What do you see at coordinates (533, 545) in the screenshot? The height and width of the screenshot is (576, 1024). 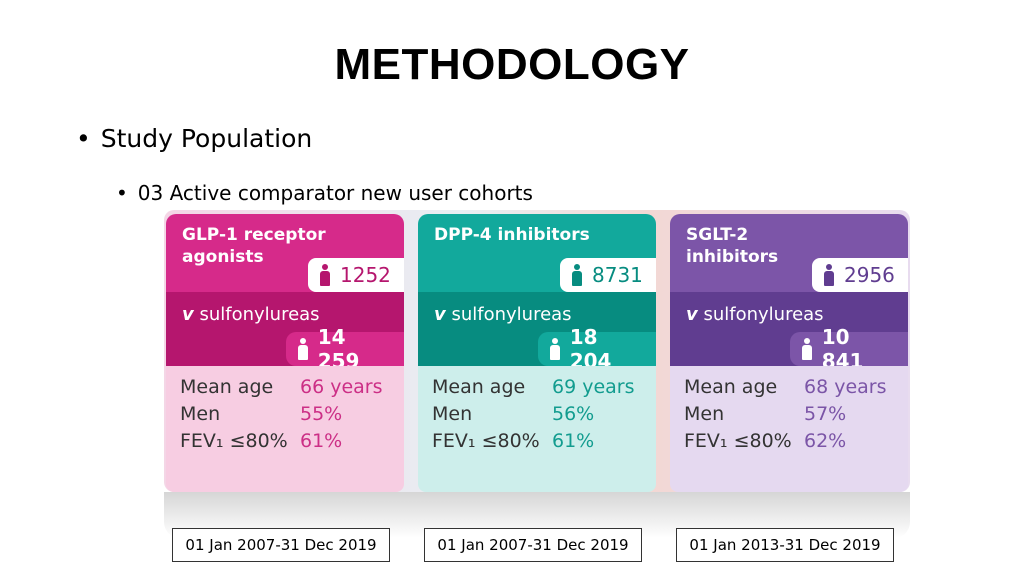 I see `study-period-dpp4: 01 Jan 2007-31 Dec 2019` at bounding box center [533, 545].